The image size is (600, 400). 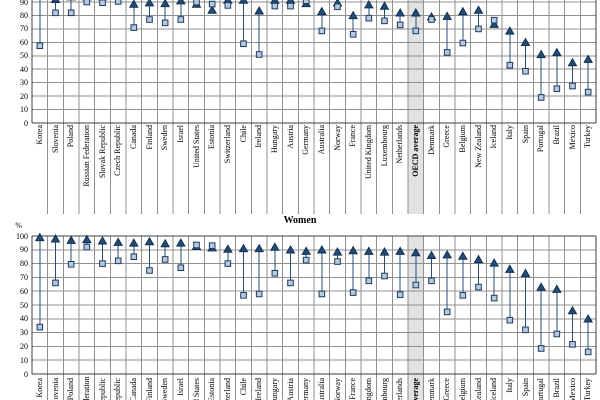 What do you see at coordinates (227, 143) in the screenshot?
I see `x-axis-label: Switzerland` at bounding box center [227, 143].